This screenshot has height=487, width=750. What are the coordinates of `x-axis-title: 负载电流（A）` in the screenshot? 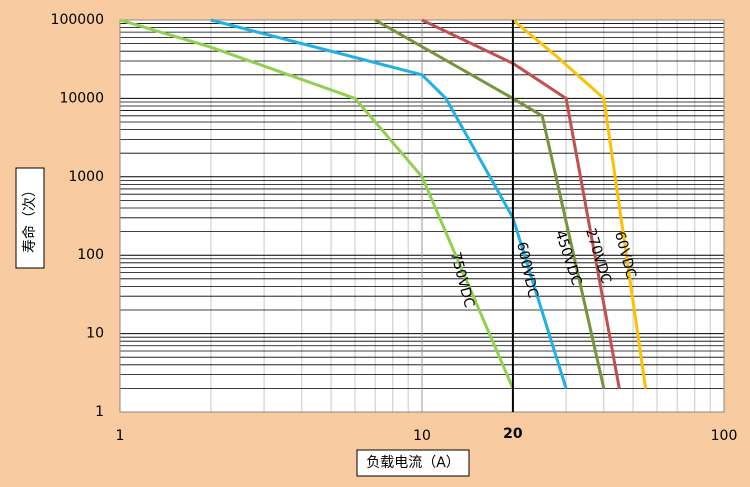 It's located at (413, 463).